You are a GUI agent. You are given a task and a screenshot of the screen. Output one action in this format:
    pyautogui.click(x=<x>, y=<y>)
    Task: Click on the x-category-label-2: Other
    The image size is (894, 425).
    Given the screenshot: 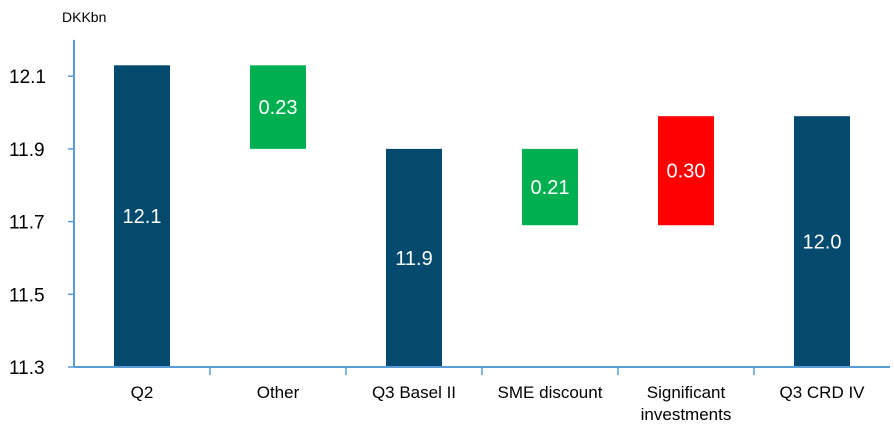 What is the action you would take?
    pyautogui.click(x=278, y=392)
    